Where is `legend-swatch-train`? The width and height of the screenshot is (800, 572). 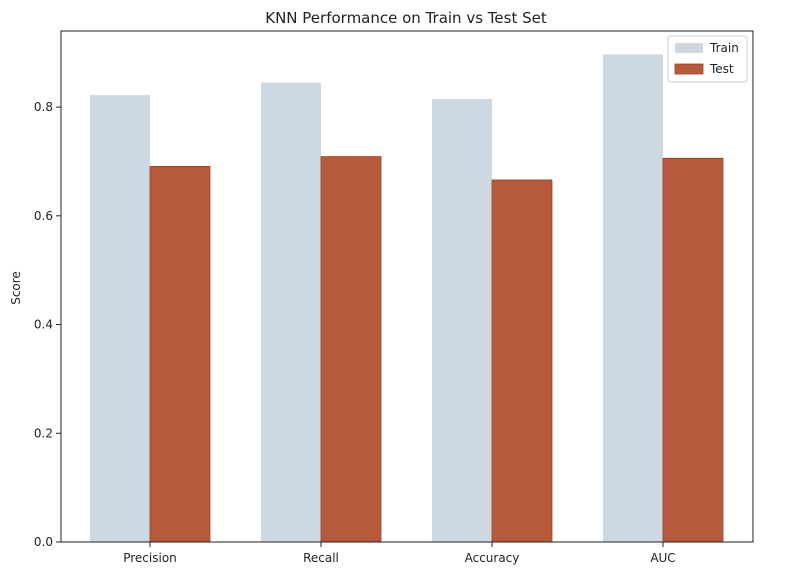
legend-swatch-train is located at coordinates (689, 48).